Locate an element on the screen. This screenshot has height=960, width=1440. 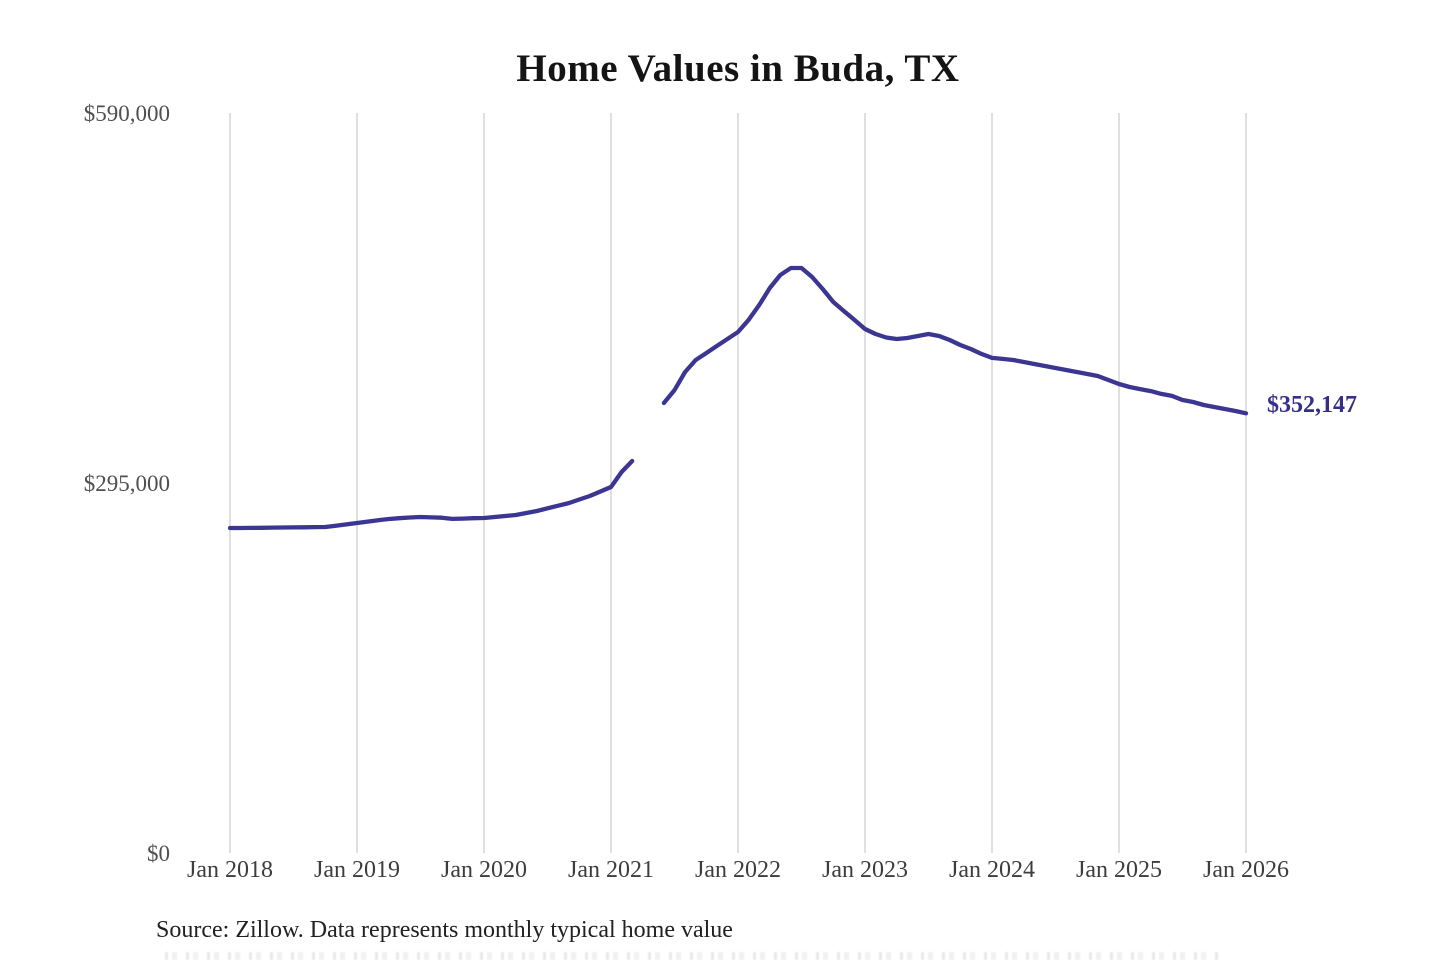
cropped-text-remnant is located at coordinates (692, 956).